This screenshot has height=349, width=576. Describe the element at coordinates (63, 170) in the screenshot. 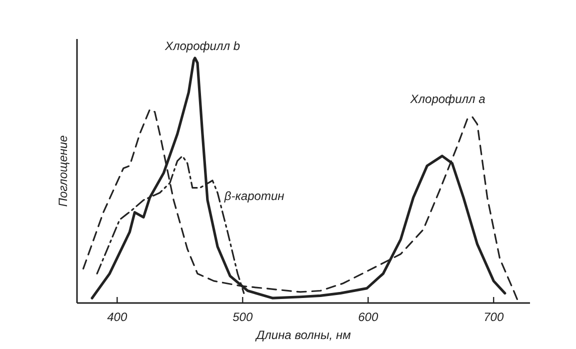

I see `y-axis-title: Поглощение` at that location.